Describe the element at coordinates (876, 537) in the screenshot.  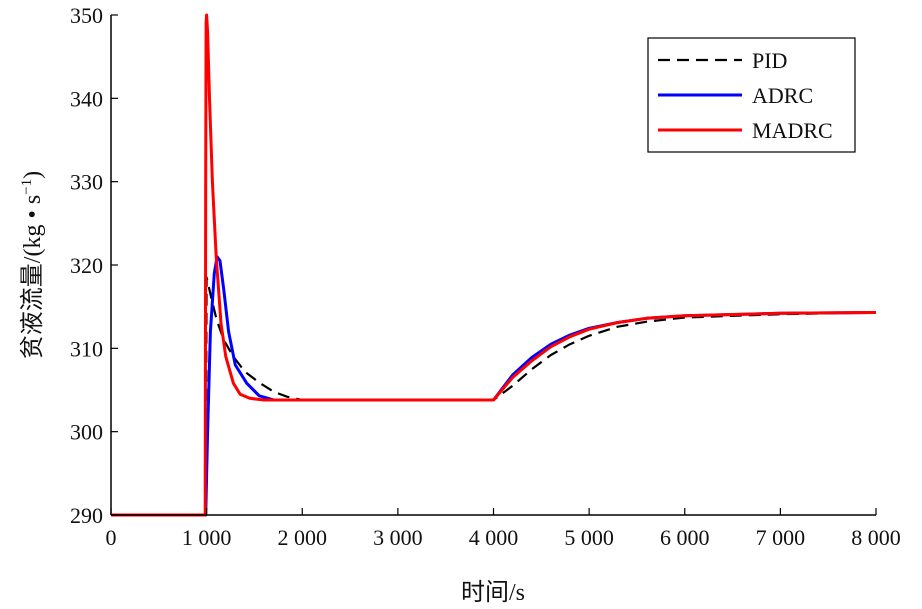
I see `x-tick-label: 8 000` at that location.